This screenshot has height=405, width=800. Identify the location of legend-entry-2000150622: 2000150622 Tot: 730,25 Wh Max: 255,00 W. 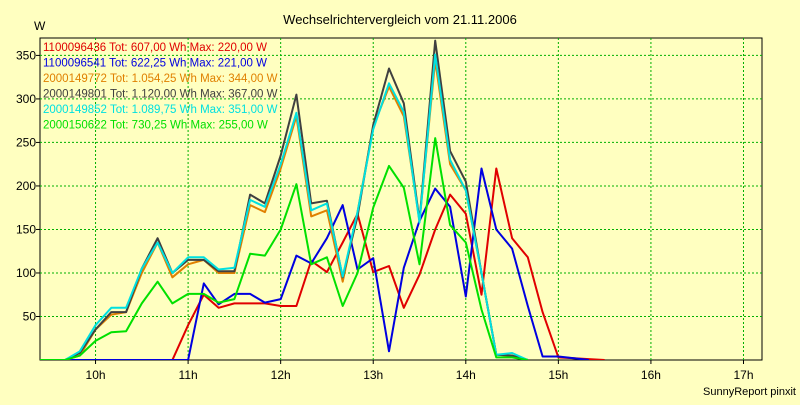
(155, 126).